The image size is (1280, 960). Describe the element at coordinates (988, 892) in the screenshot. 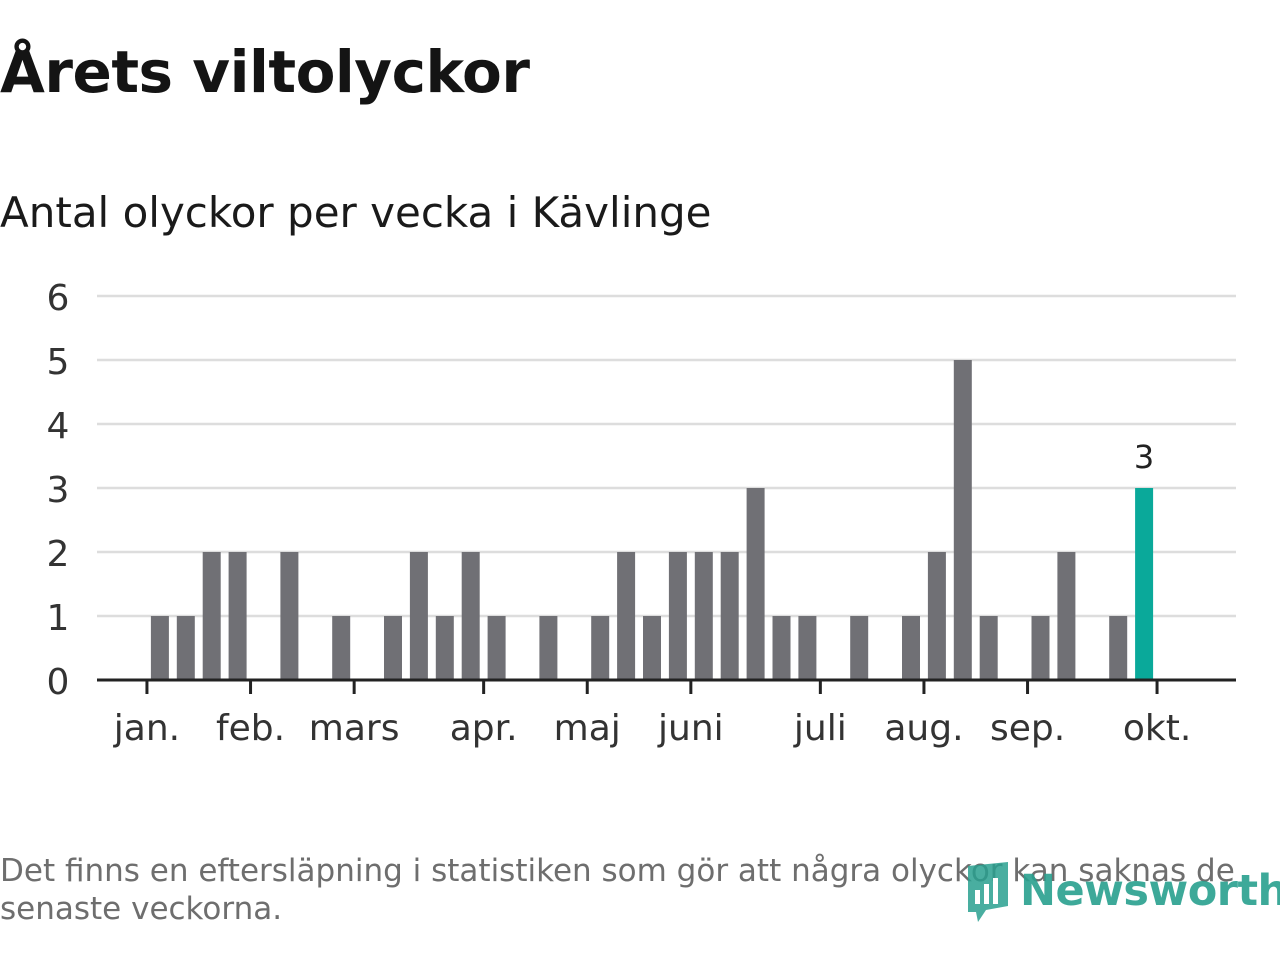

I see `newsworthy-logo-icon` at that location.